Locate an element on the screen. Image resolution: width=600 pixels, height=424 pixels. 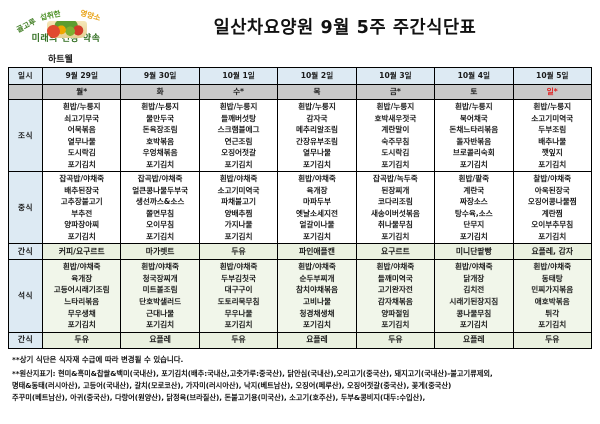
menu-dish: 돈채느타리볶음 is located at coordinates (474, 130).